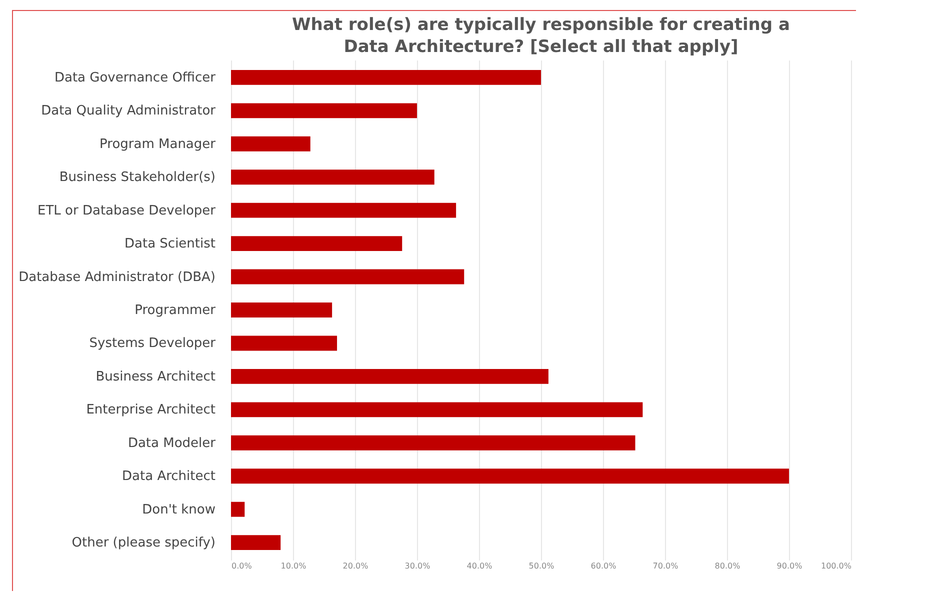 Image resolution: width=935 pixels, height=595 pixels. What do you see at coordinates (179, 510) in the screenshot?
I see `y-tick-label: Don't know` at bounding box center [179, 510].